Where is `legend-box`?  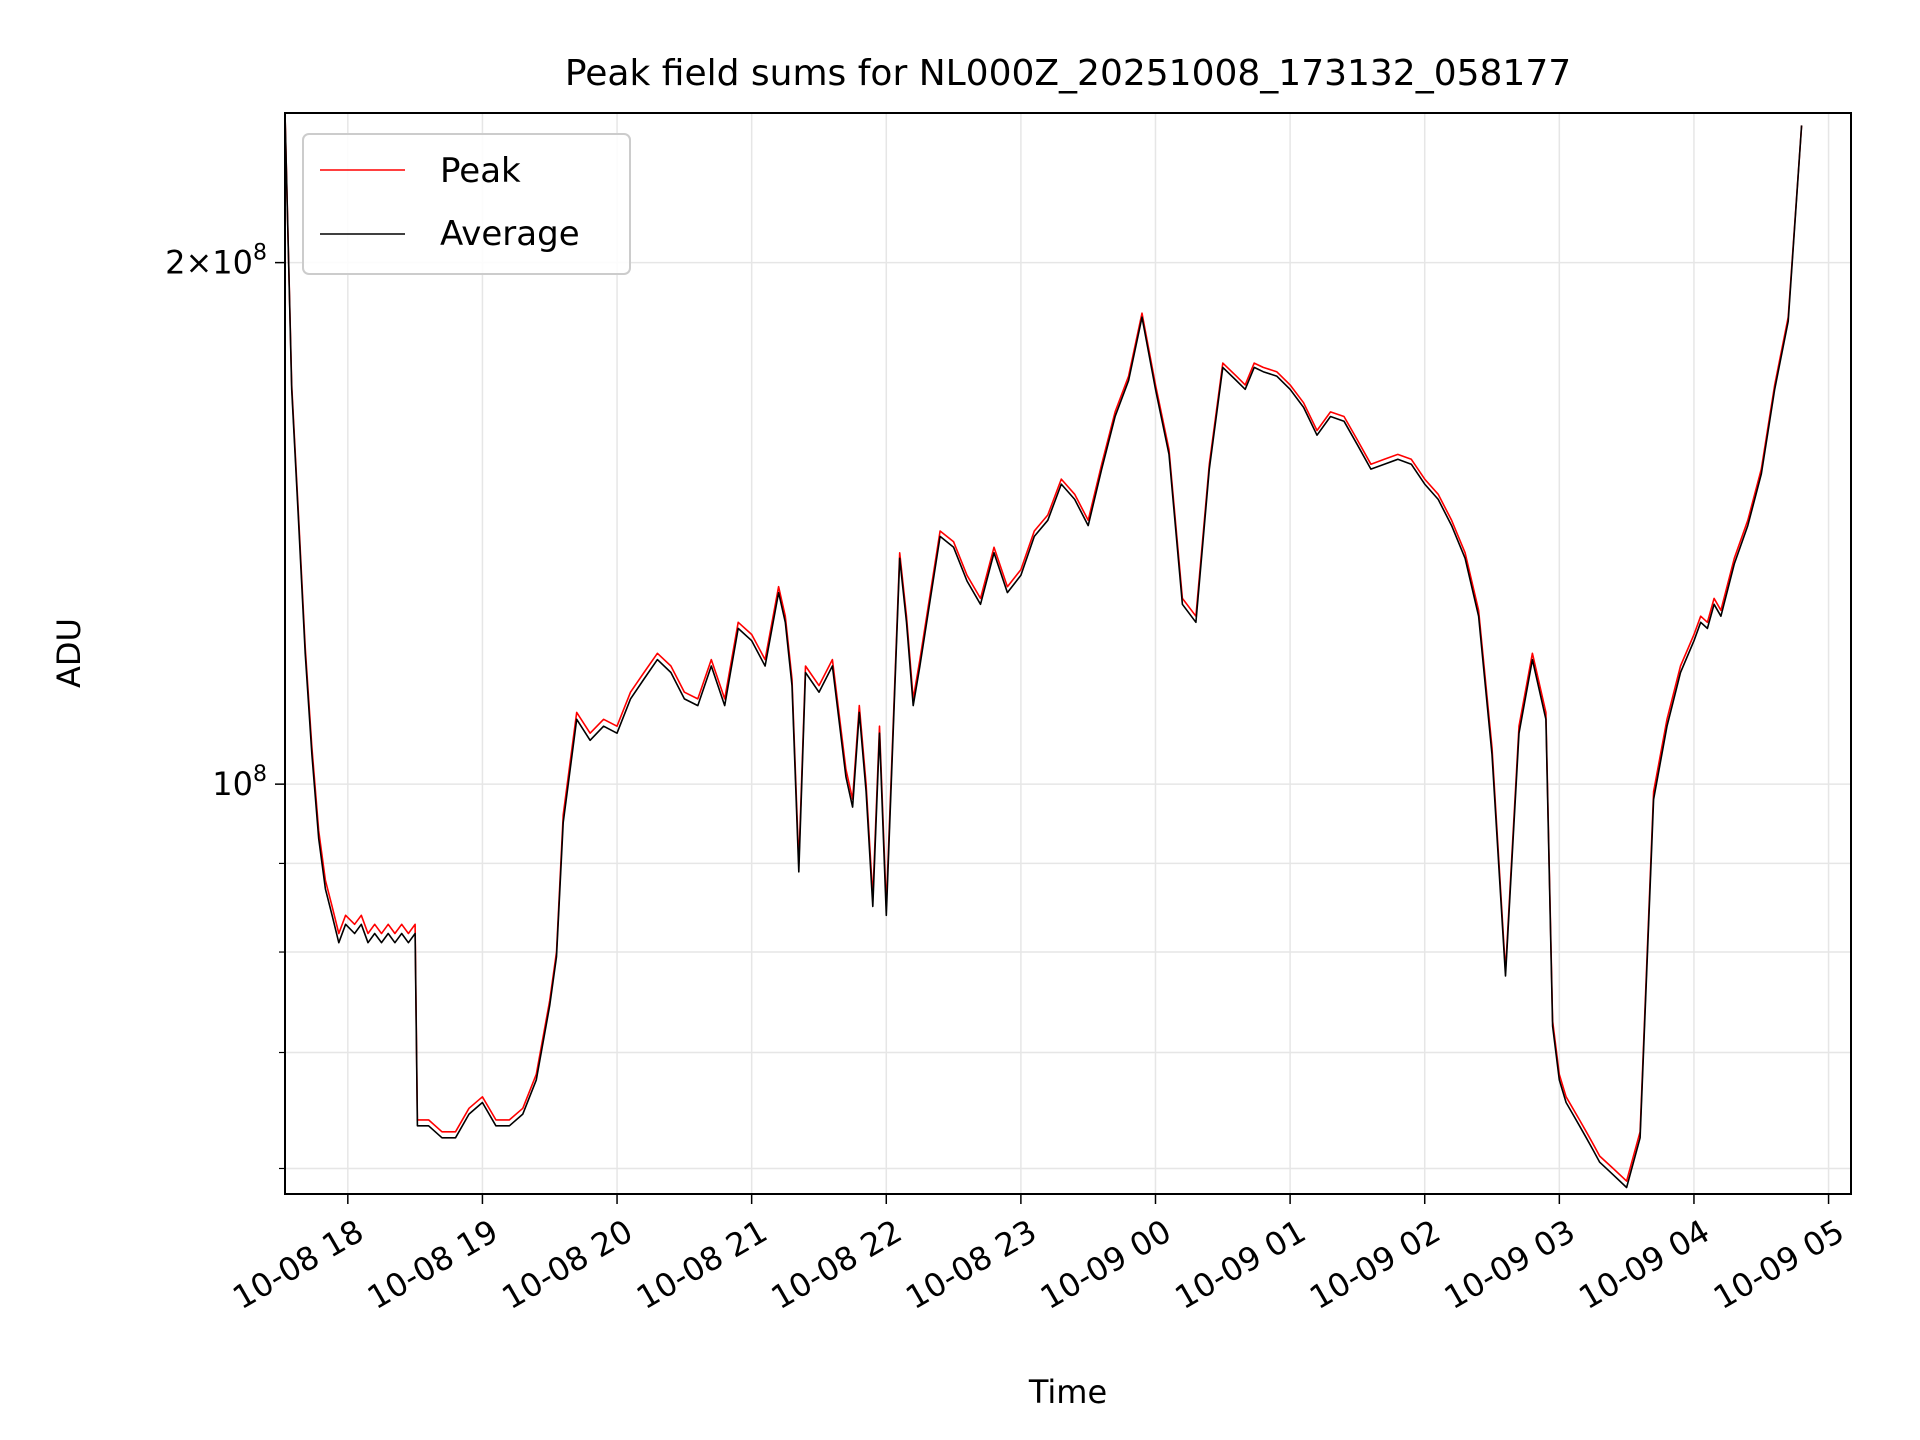 legend-box is located at coordinates (466, 204).